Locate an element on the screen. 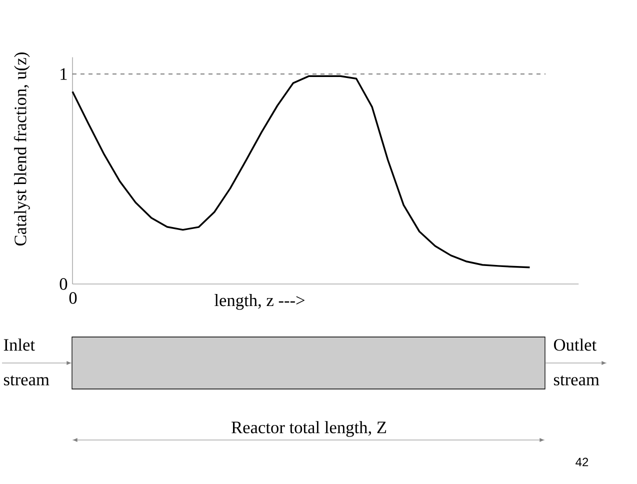  text: Inlet stream is located at coordinates (27, 362).